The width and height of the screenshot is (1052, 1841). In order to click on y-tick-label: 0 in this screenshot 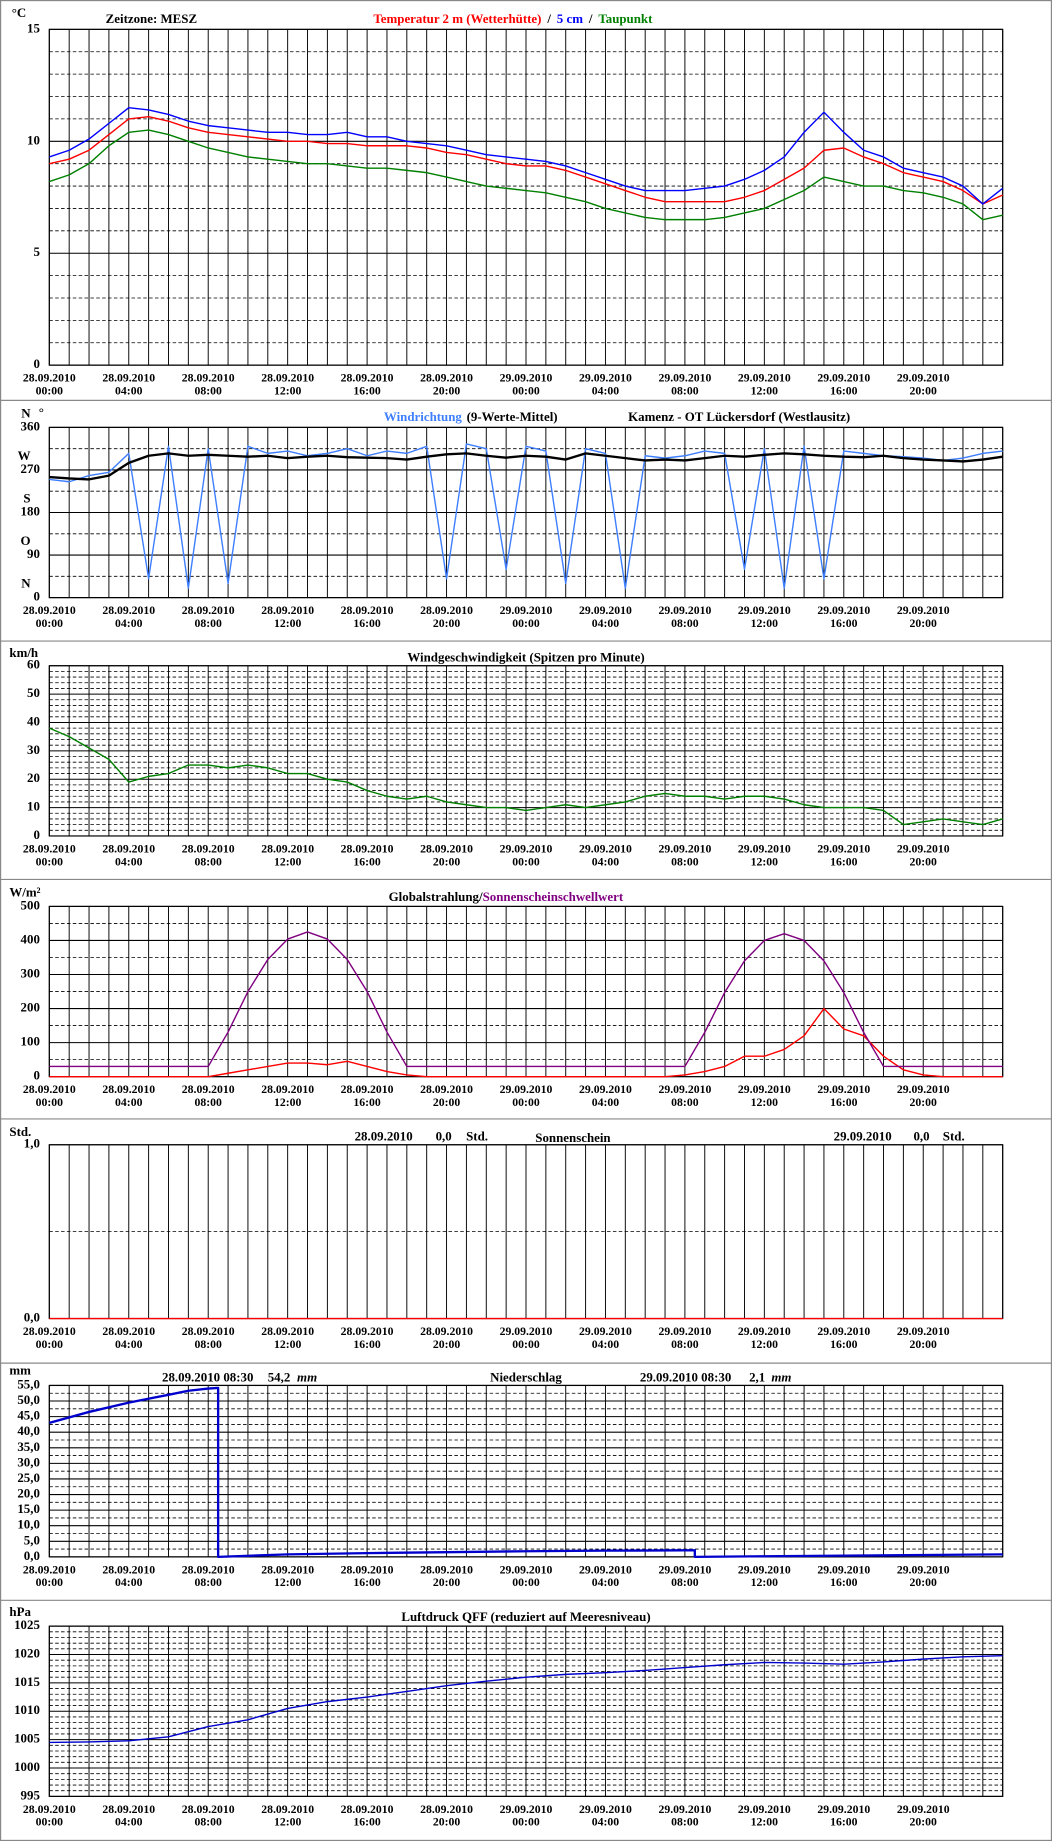, I will do `click(36, 596)`.